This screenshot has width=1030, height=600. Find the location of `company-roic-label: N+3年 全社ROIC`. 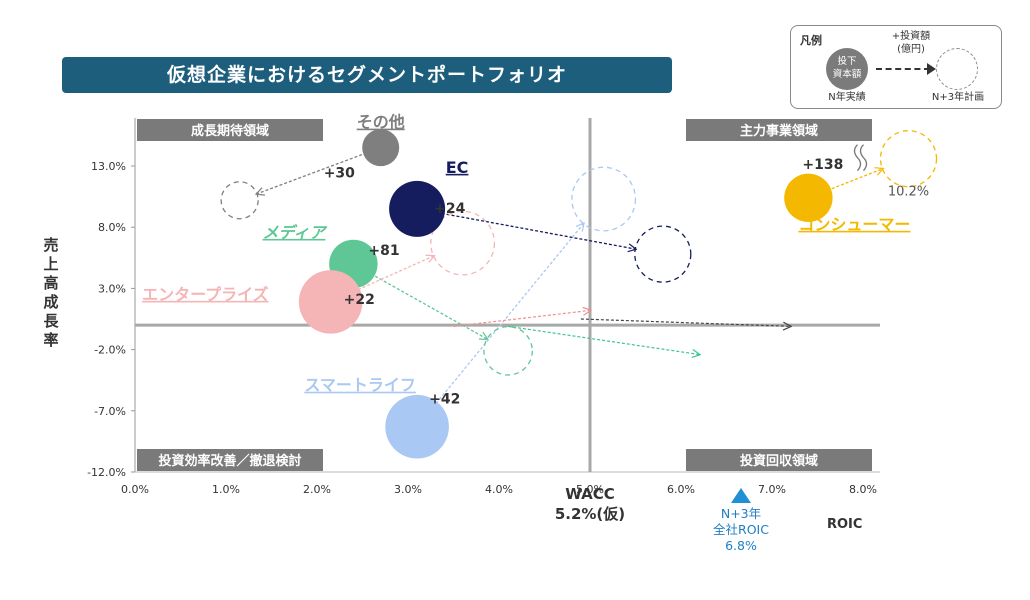

company-roic-label: N+3年 全社ROIC is located at coordinates (741, 521).